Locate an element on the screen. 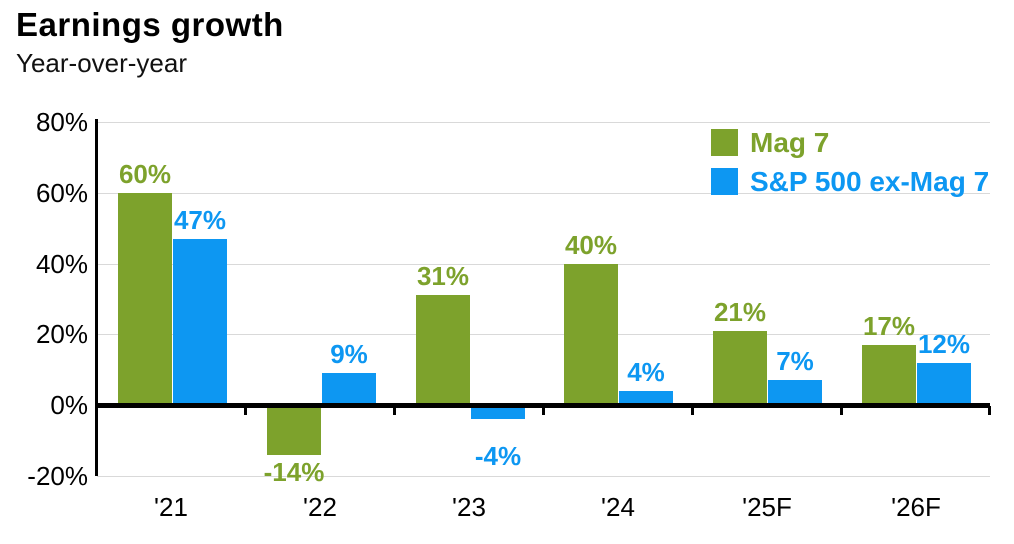  value-label-s-p-500-ex-mag-7-26f: 12% is located at coordinates (944, 344).